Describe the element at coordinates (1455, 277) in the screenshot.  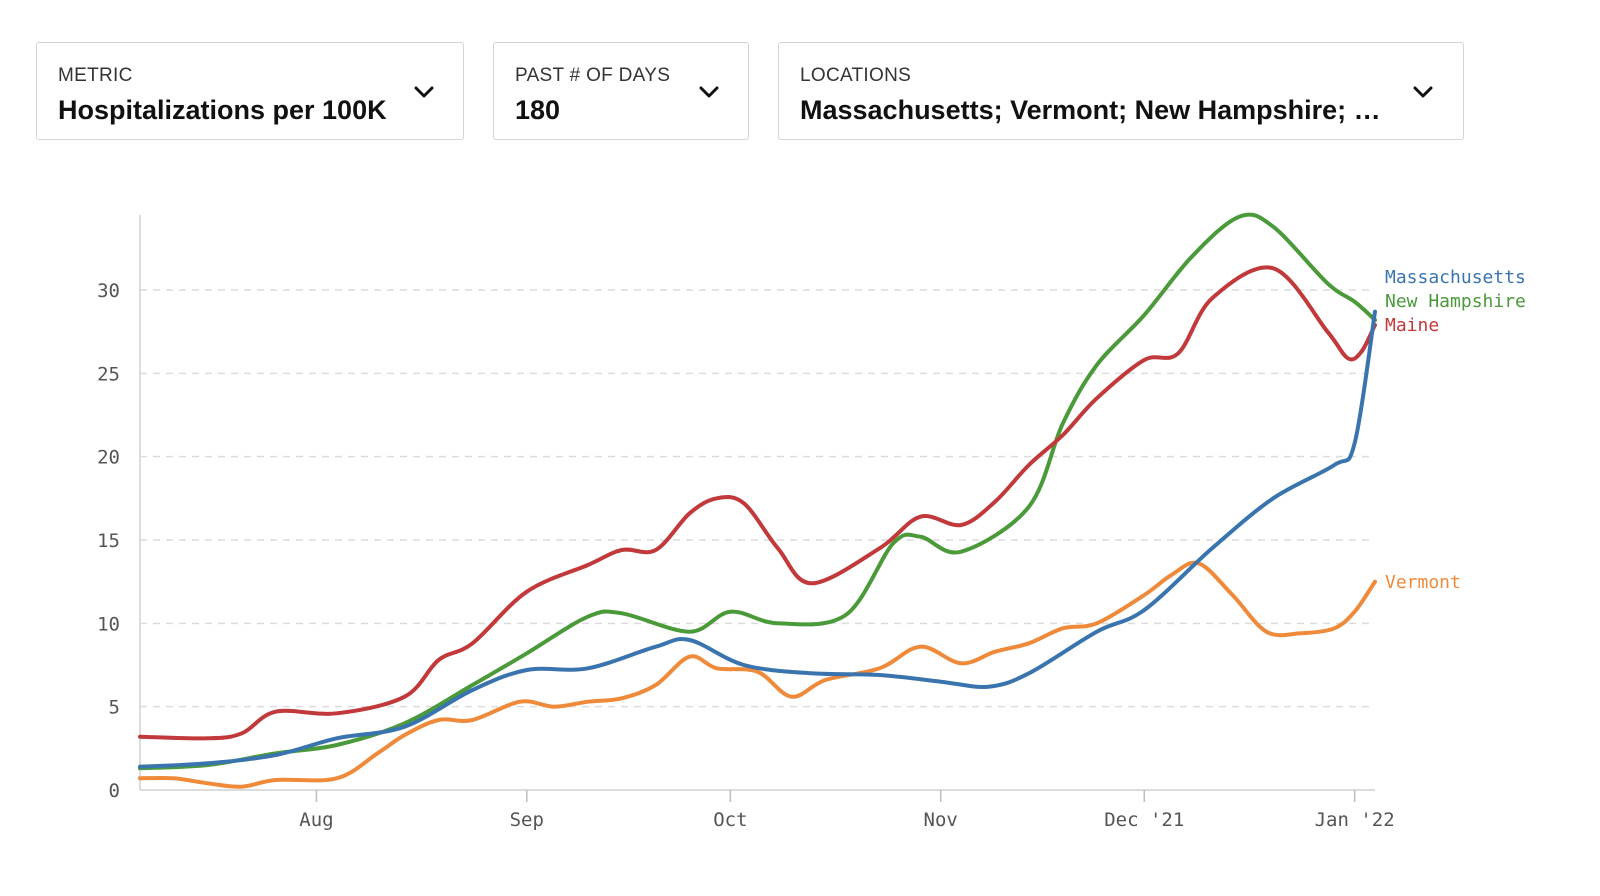
I see `series-label-massachusetts: Massachusetts` at that location.